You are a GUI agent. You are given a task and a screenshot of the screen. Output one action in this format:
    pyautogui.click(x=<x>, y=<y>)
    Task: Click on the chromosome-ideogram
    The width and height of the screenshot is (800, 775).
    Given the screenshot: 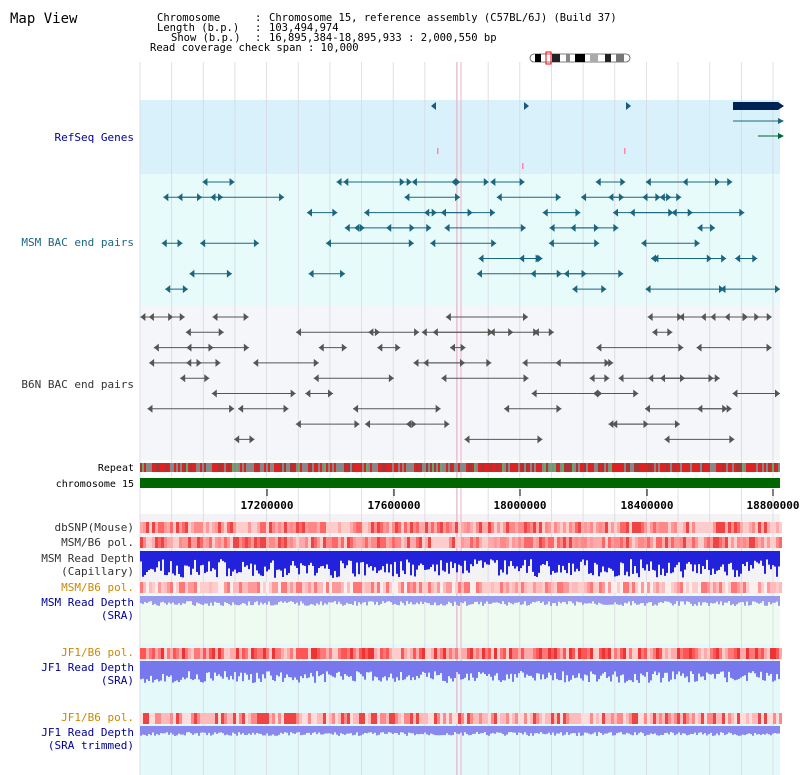 What is the action you would take?
    pyautogui.click(x=580, y=58)
    